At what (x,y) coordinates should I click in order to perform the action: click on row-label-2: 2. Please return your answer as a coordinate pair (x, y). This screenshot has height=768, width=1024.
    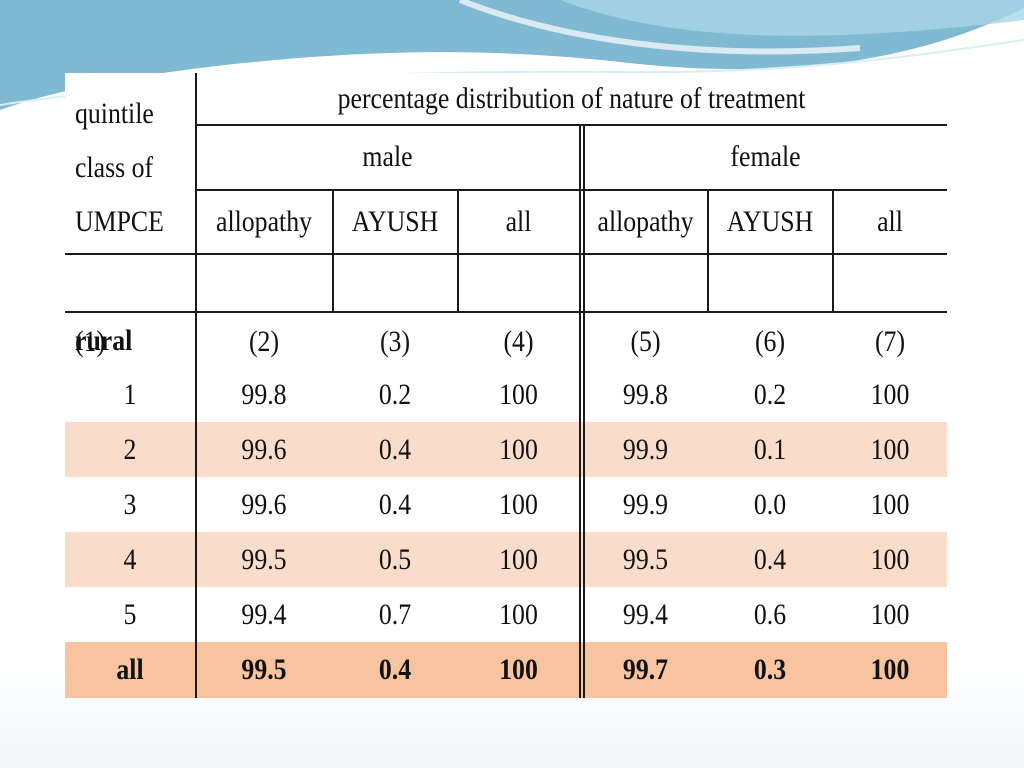
    Looking at the image, I should click on (130, 449).